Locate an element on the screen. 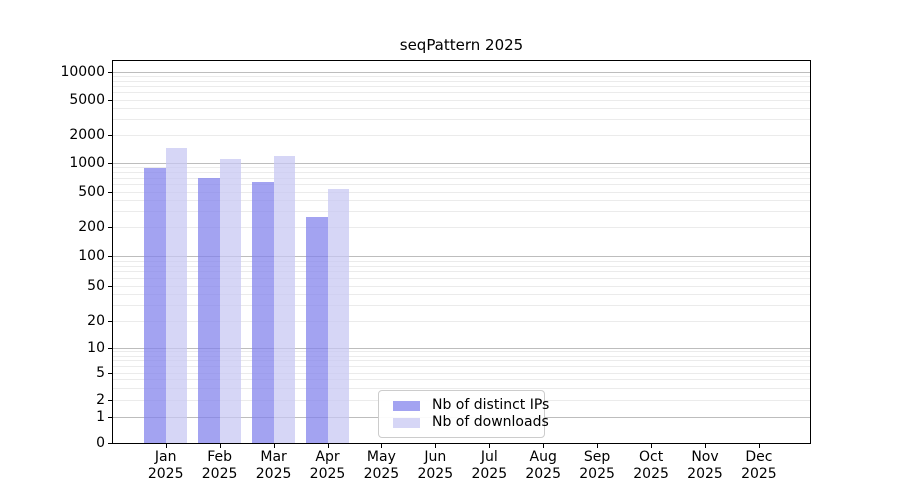 This screenshot has width=900, height=500. y-tick-label: 5000 is located at coordinates (87, 99).